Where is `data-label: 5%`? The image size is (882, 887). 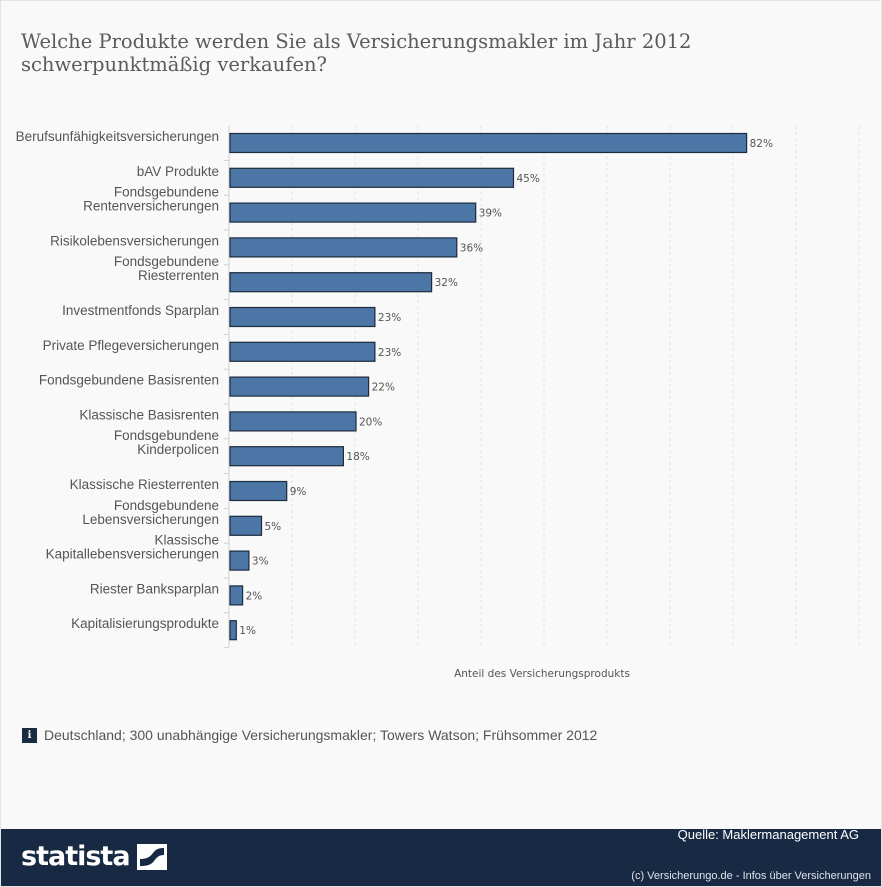
data-label: 5% is located at coordinates (273, 527).